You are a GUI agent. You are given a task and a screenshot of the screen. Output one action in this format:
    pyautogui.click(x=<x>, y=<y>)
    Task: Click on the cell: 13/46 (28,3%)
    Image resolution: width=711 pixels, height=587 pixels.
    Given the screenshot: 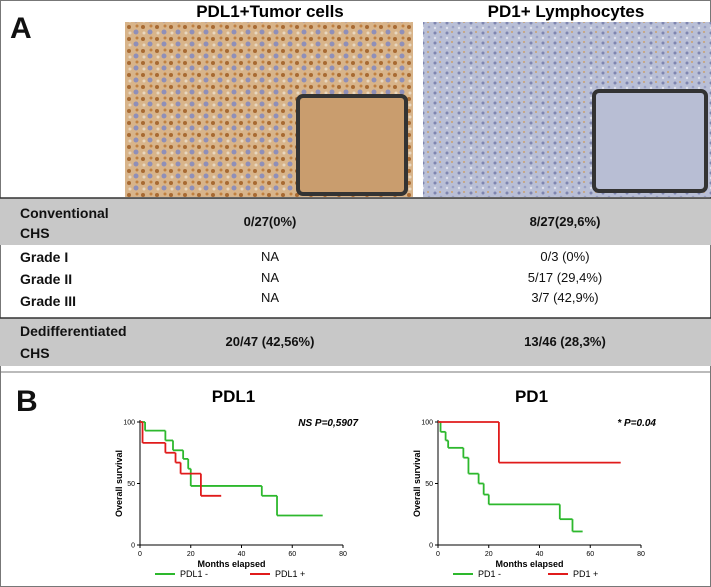 What is the action you would take?
    pyautogui.click(x=565, y=341)
    